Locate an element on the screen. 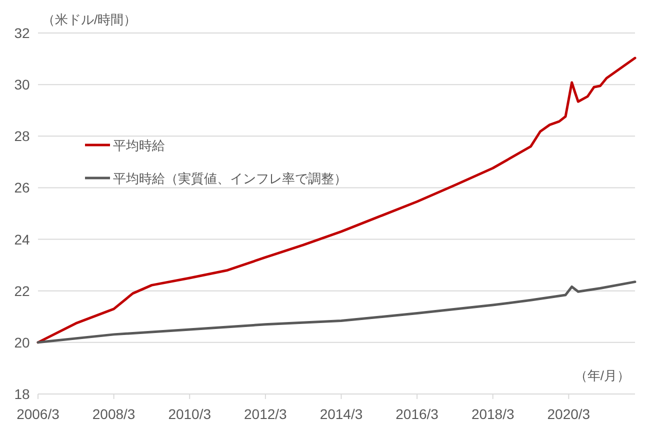  line-series is located at coordinates (336, 312).